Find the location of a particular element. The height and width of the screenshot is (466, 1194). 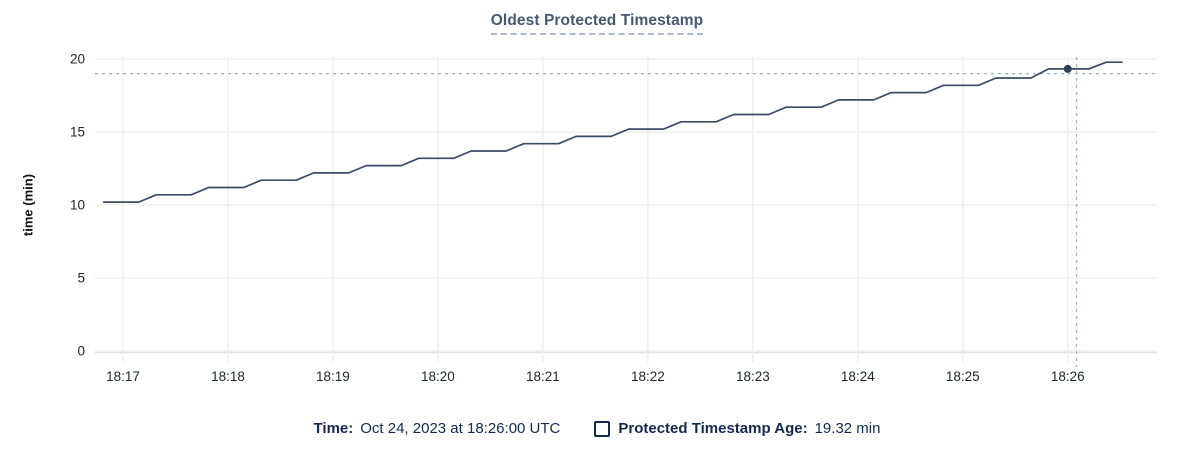

hover-dot is located at coordinates (1067, 68).